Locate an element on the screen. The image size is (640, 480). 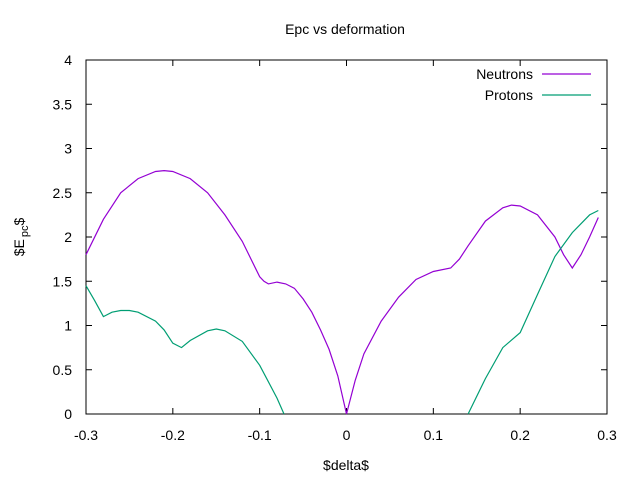
y-tick-label: 3.5 is located at coordinates (63, 104).